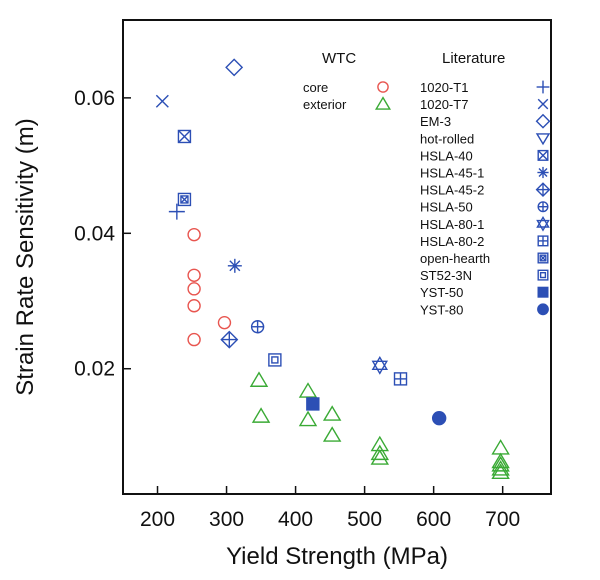  Describe the element at coordinates (441, 309) in the screenshot. I see `legend-label: YST-80` at that location.